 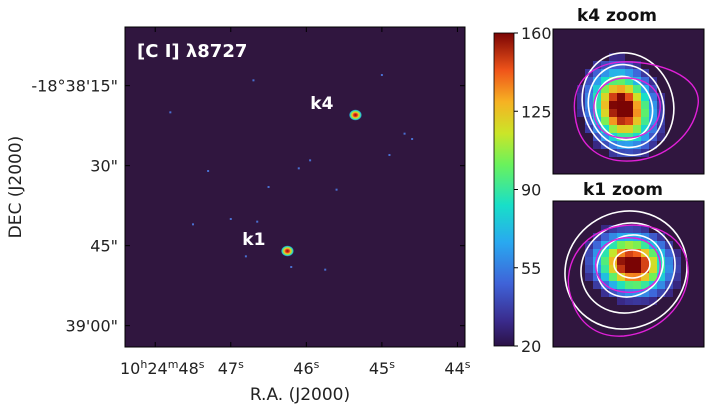 What do you see at coordinates (231, 368) in the screenshot?
I see `x-tick-label: 47s` at bounding box center [231, 368].